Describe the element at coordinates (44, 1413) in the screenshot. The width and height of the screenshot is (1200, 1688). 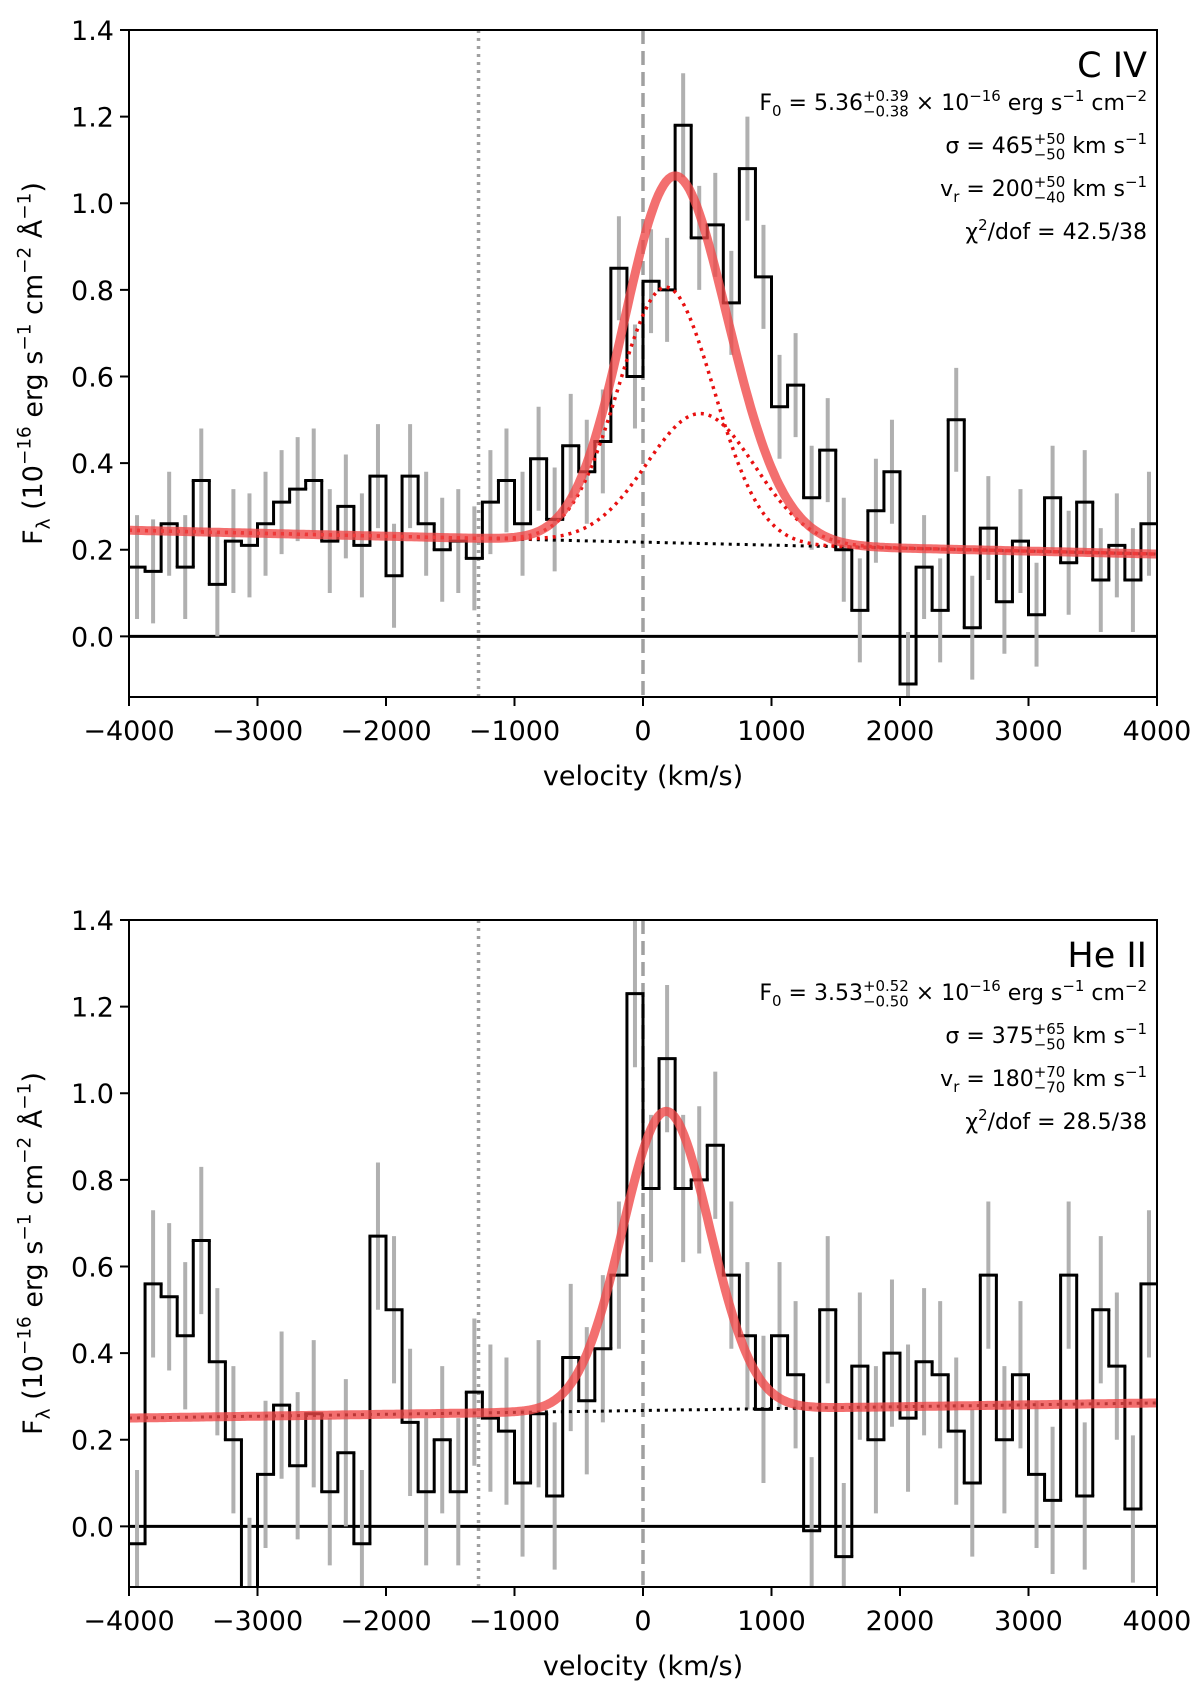
I see `text-part: λ` at that location.